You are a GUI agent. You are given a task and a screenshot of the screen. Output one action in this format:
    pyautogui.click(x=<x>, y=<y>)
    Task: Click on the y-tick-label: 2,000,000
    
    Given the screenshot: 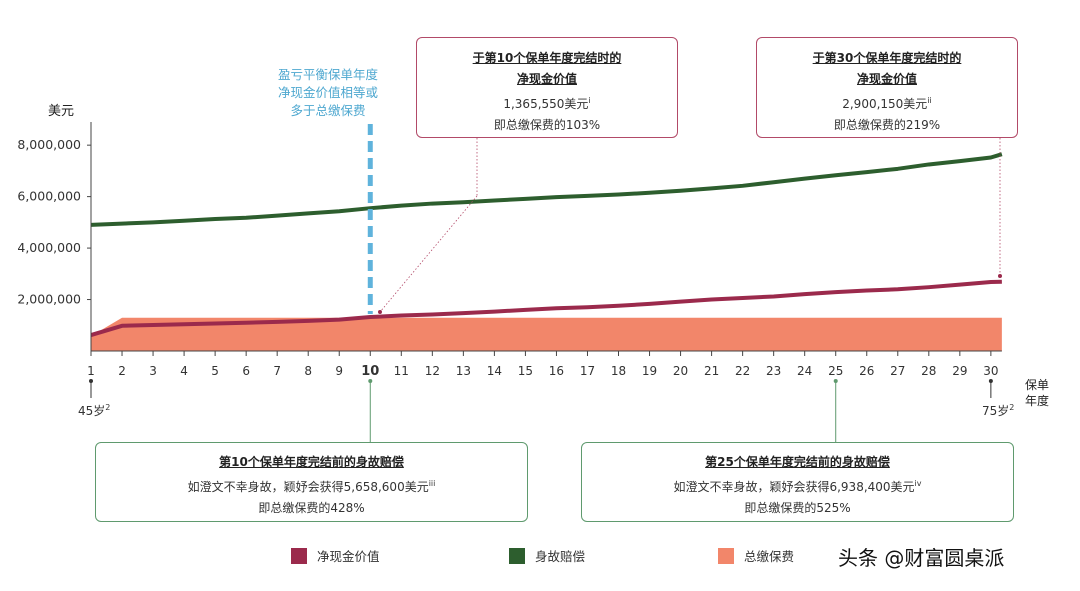 What is the action you would take?
    pyautogui.click(x=49, y=299)
    